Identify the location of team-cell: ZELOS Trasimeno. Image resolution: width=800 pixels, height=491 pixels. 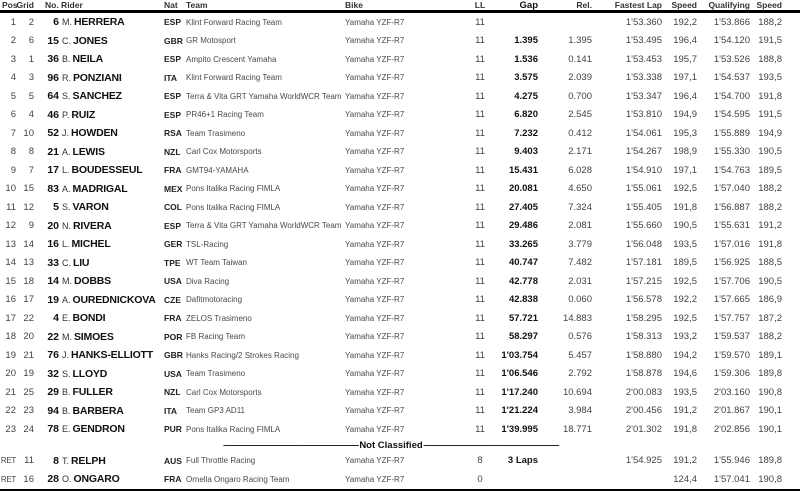
(219, 318).